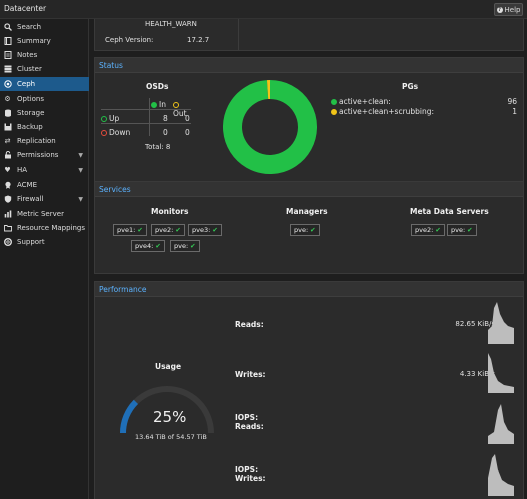 Image resolution: width=527 pixels, height=499 pixels. Describe the element at coordinates (154, 105) in the screenshot. I see `in-icon` at that location.